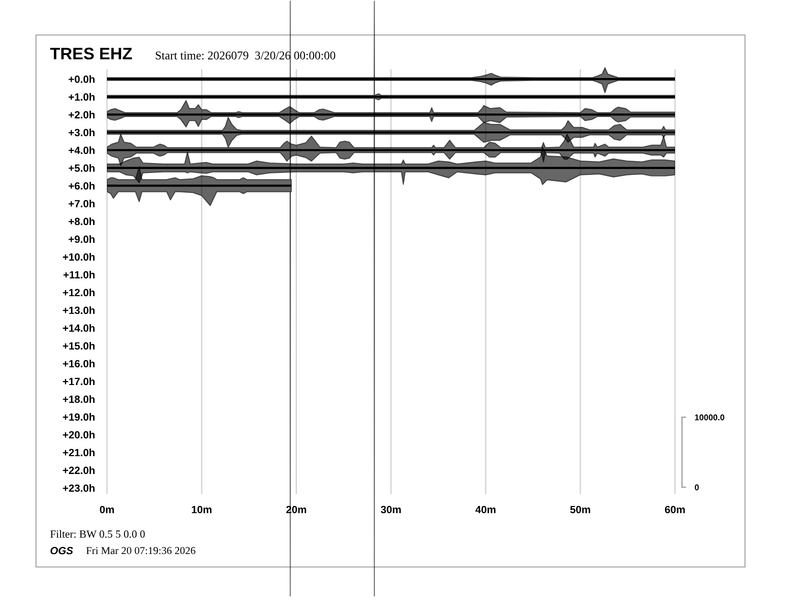 Image resolution: width=792 pixels, height=612 pixels. I want to click on x-tick-label: 0m, so click(107, 510).